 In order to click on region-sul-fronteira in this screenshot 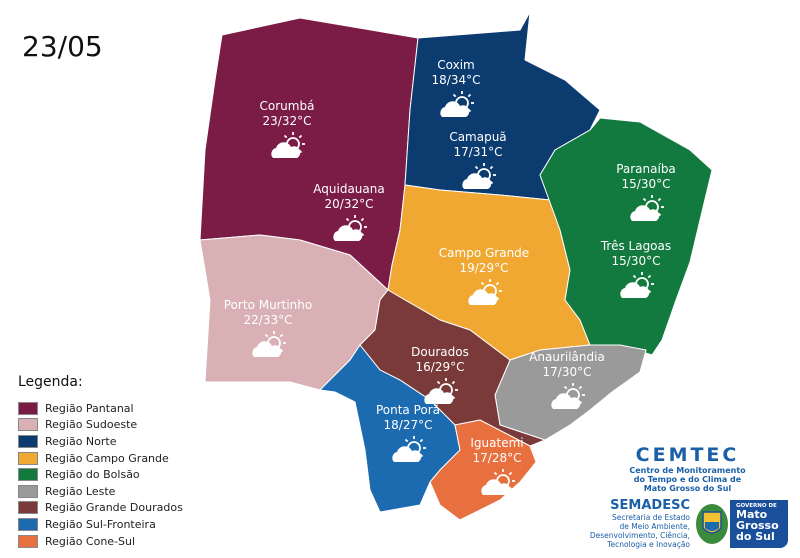, I will do `click(389, 428)`.